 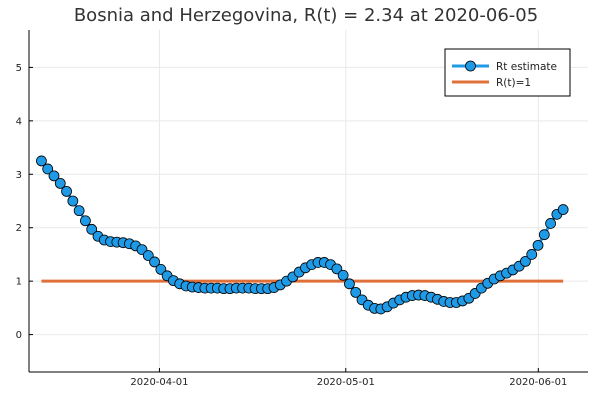 I want to click on y-ticks: 0 1 2 3 4 5, so click(x=24, y=202).